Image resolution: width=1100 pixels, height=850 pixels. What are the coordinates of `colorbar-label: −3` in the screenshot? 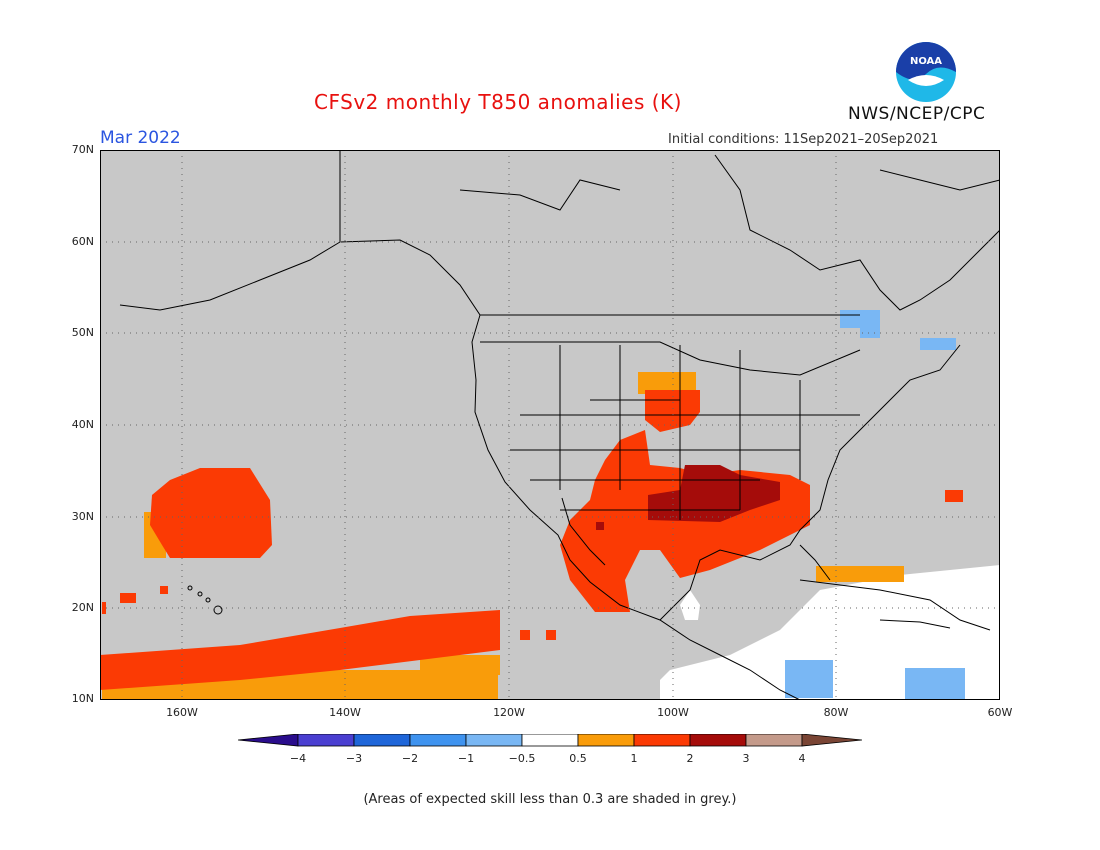 It's located at (354, 758).